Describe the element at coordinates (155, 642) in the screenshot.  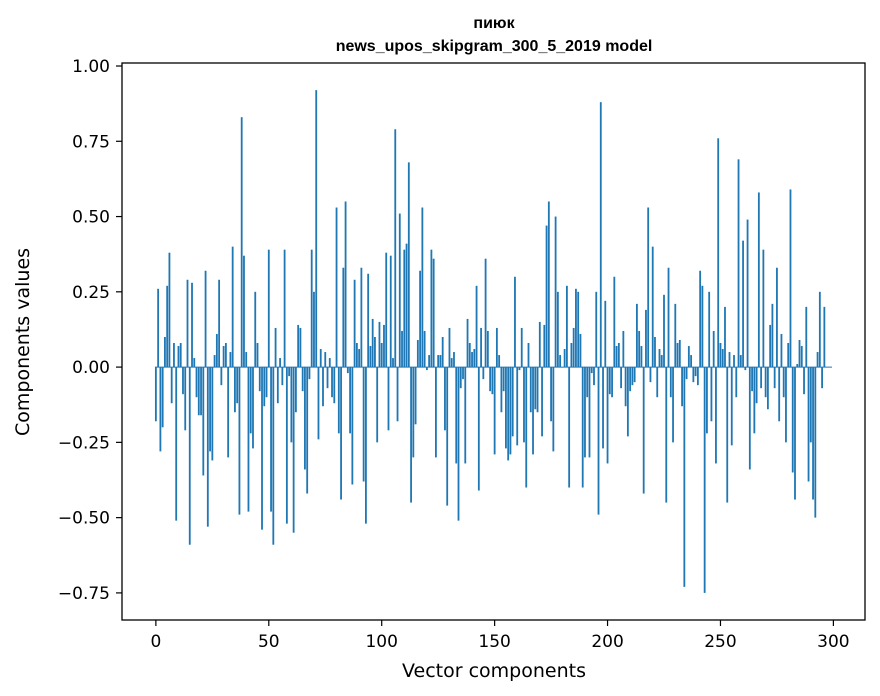
I see `x-tick-label: 0` at that location.